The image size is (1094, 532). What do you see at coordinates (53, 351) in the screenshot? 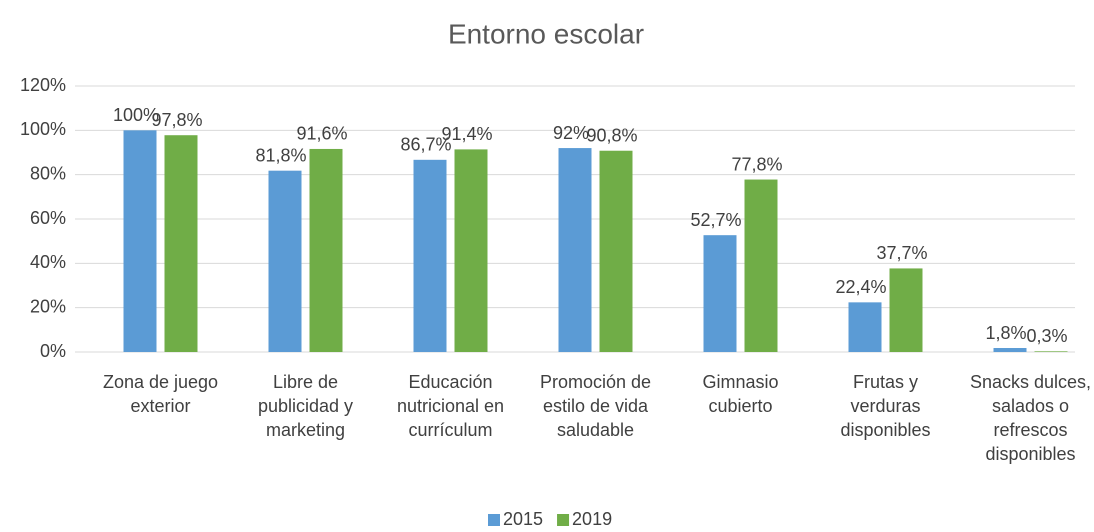
I see `y-tick-label: 0%` at bounding box center [53, 351].